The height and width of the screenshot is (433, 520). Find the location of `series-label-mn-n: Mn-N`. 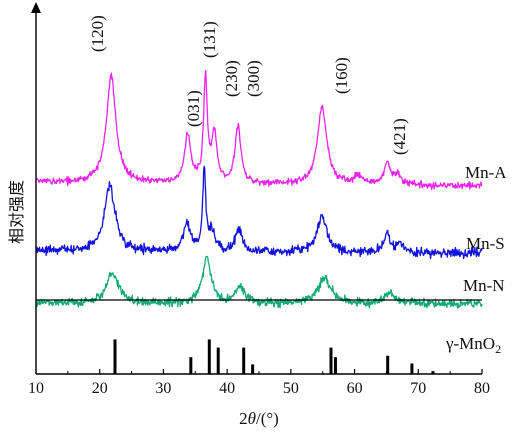

series-label-mn-n: Mn-N is located at coordinates (484, 285).